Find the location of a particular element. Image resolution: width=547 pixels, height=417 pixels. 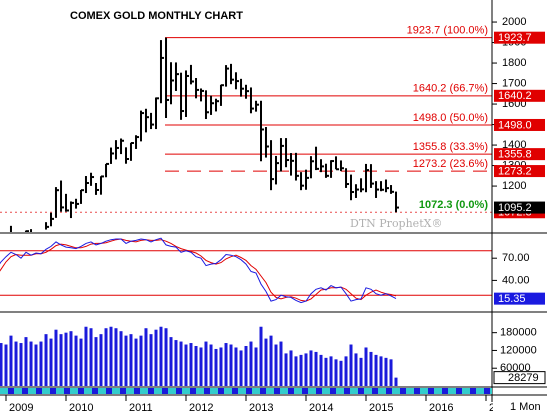

level-box-label: 1355.8 is located at coordinates (515, 155).